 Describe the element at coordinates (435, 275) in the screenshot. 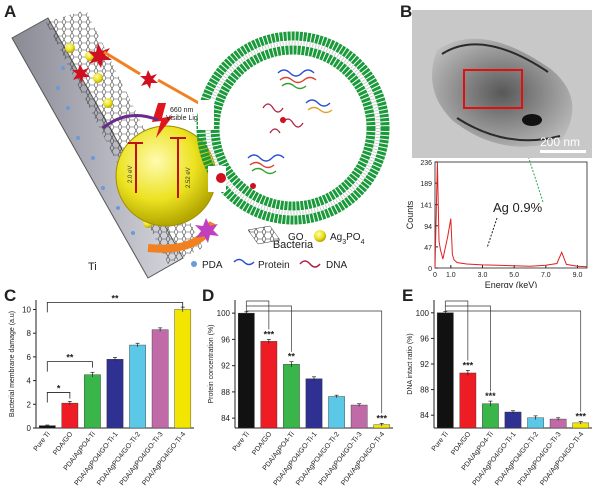

I see `x-tick-label: 0` at that location.